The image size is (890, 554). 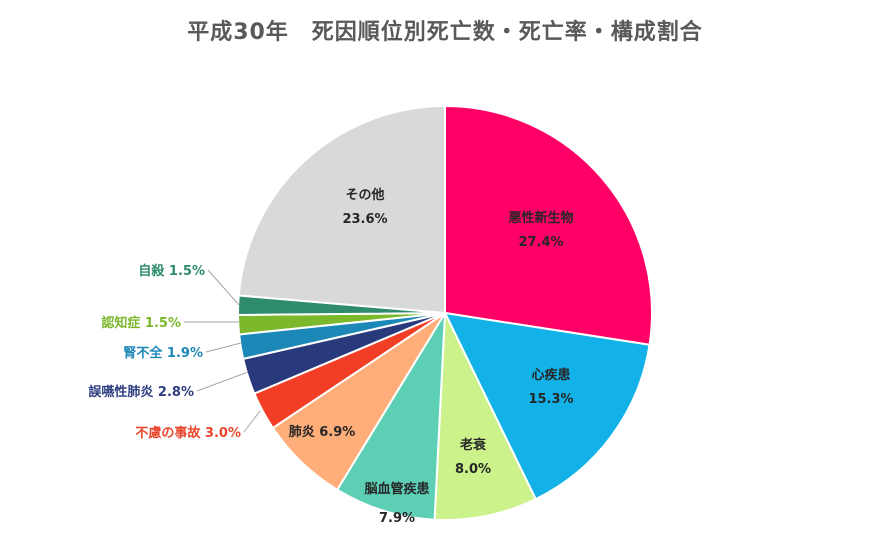 What do you see at coordinates (364, 219) in the screenshot?
I see `slice-value: 23.6%` at bounding box center [364, 219].